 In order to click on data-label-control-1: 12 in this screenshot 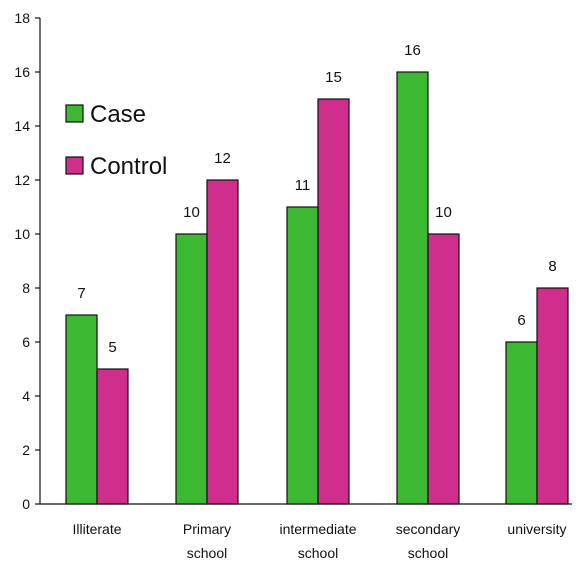, I will do `click(222, 158)`.